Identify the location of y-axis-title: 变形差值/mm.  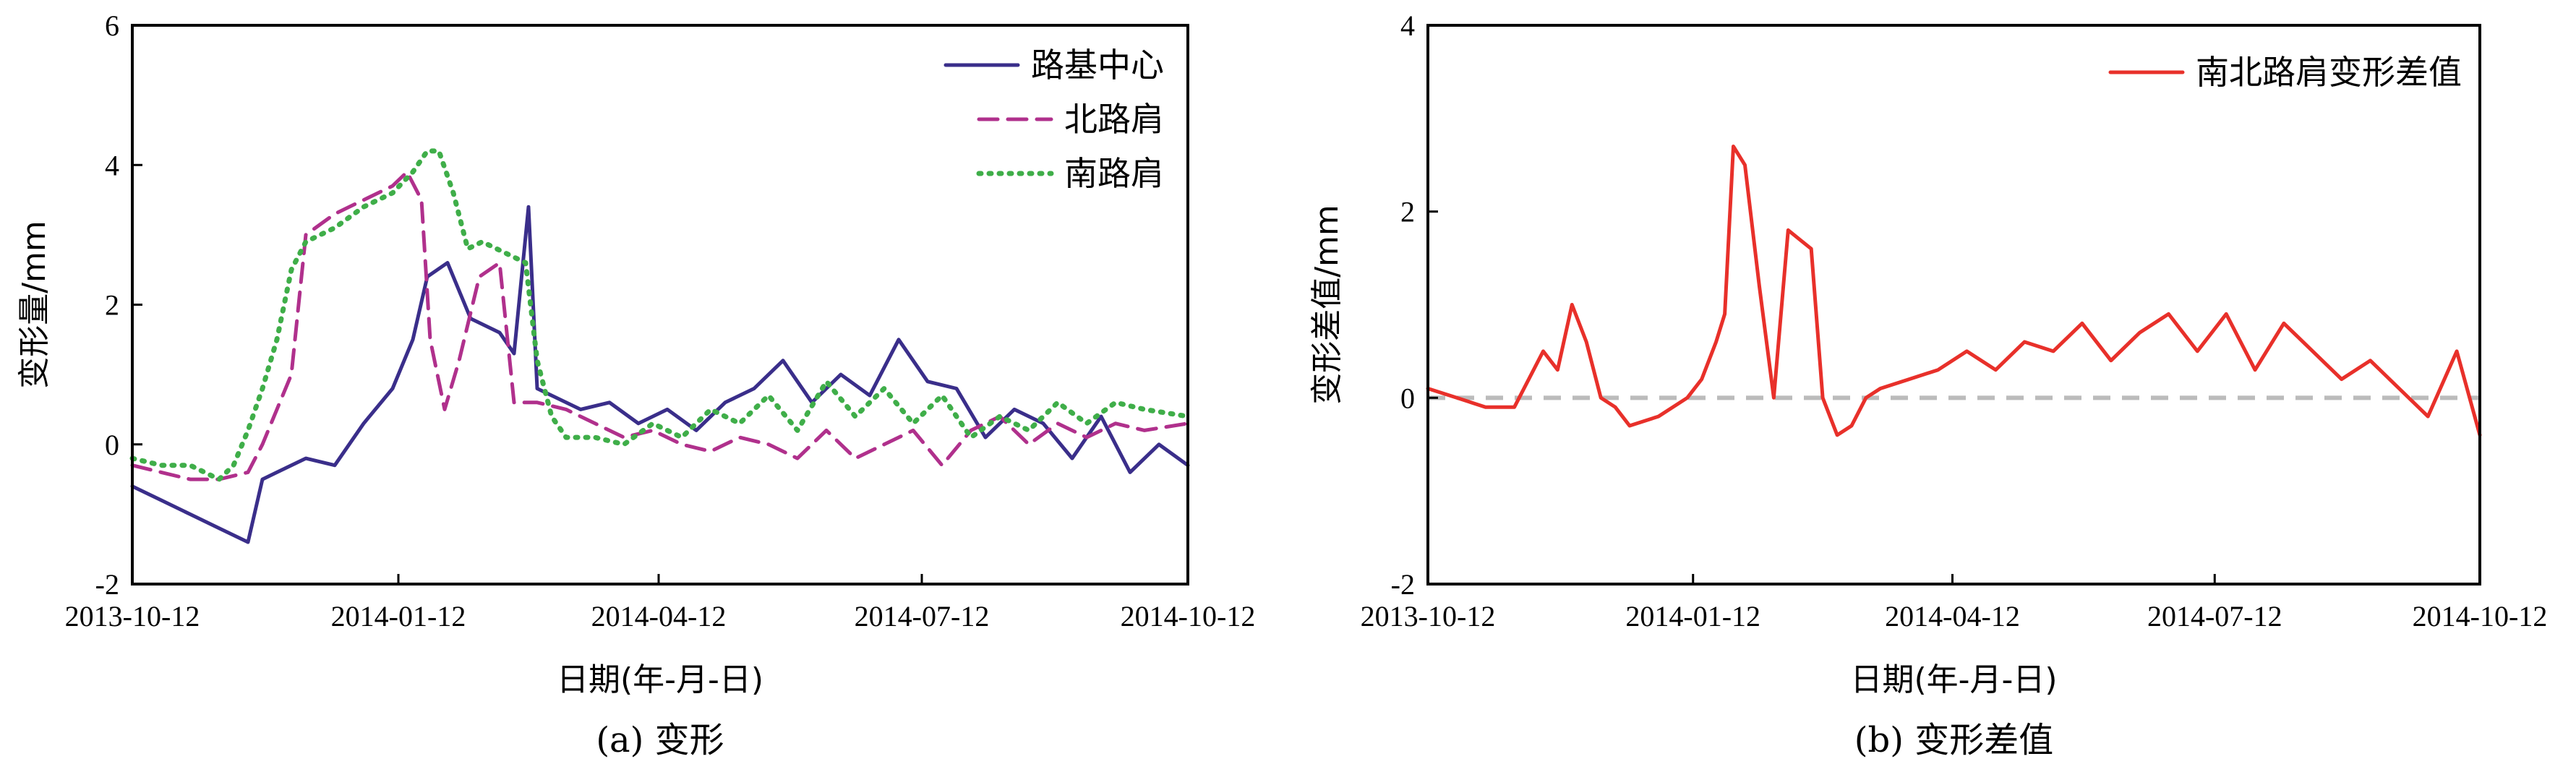
(1327, 305).